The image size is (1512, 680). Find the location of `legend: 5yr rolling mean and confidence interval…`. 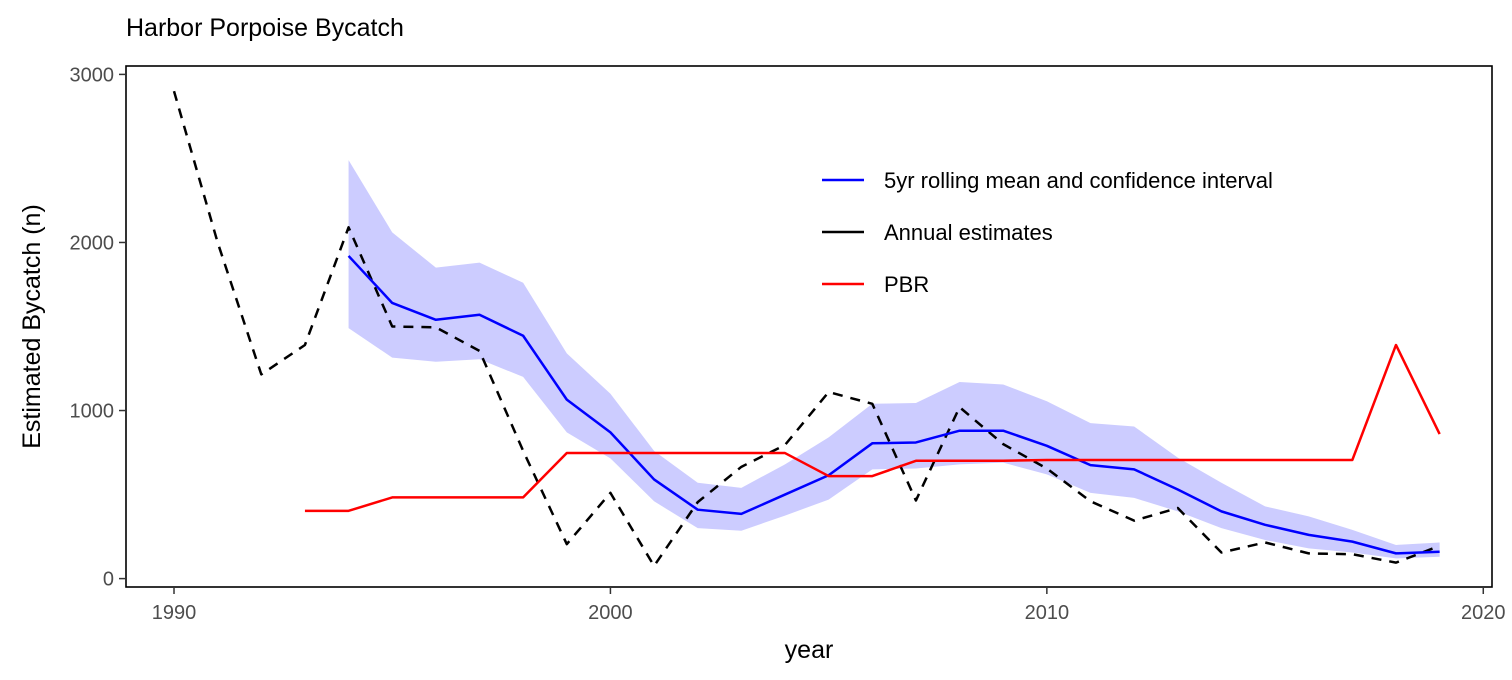

legend: 5yr rolling mean and confidence interval… is located at coordinates (1047, 232).